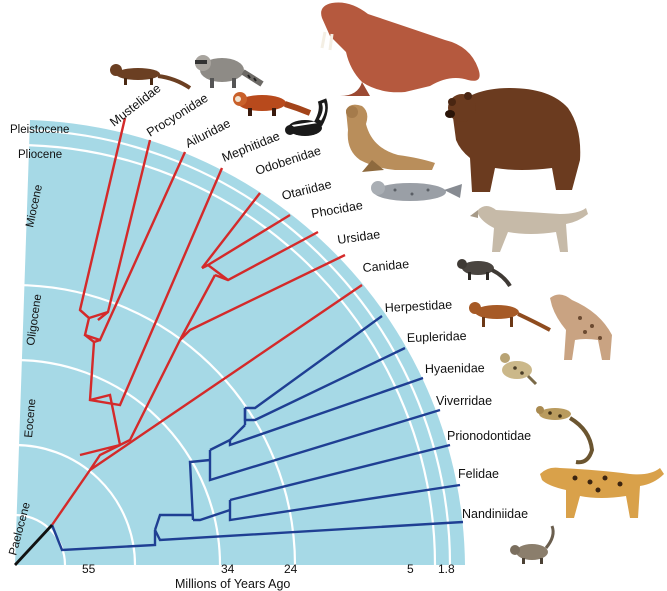 The image size is (667, 591). Describe the element at coordinates (519, 369) in the screenshot. I see `civet-icon` at that location.